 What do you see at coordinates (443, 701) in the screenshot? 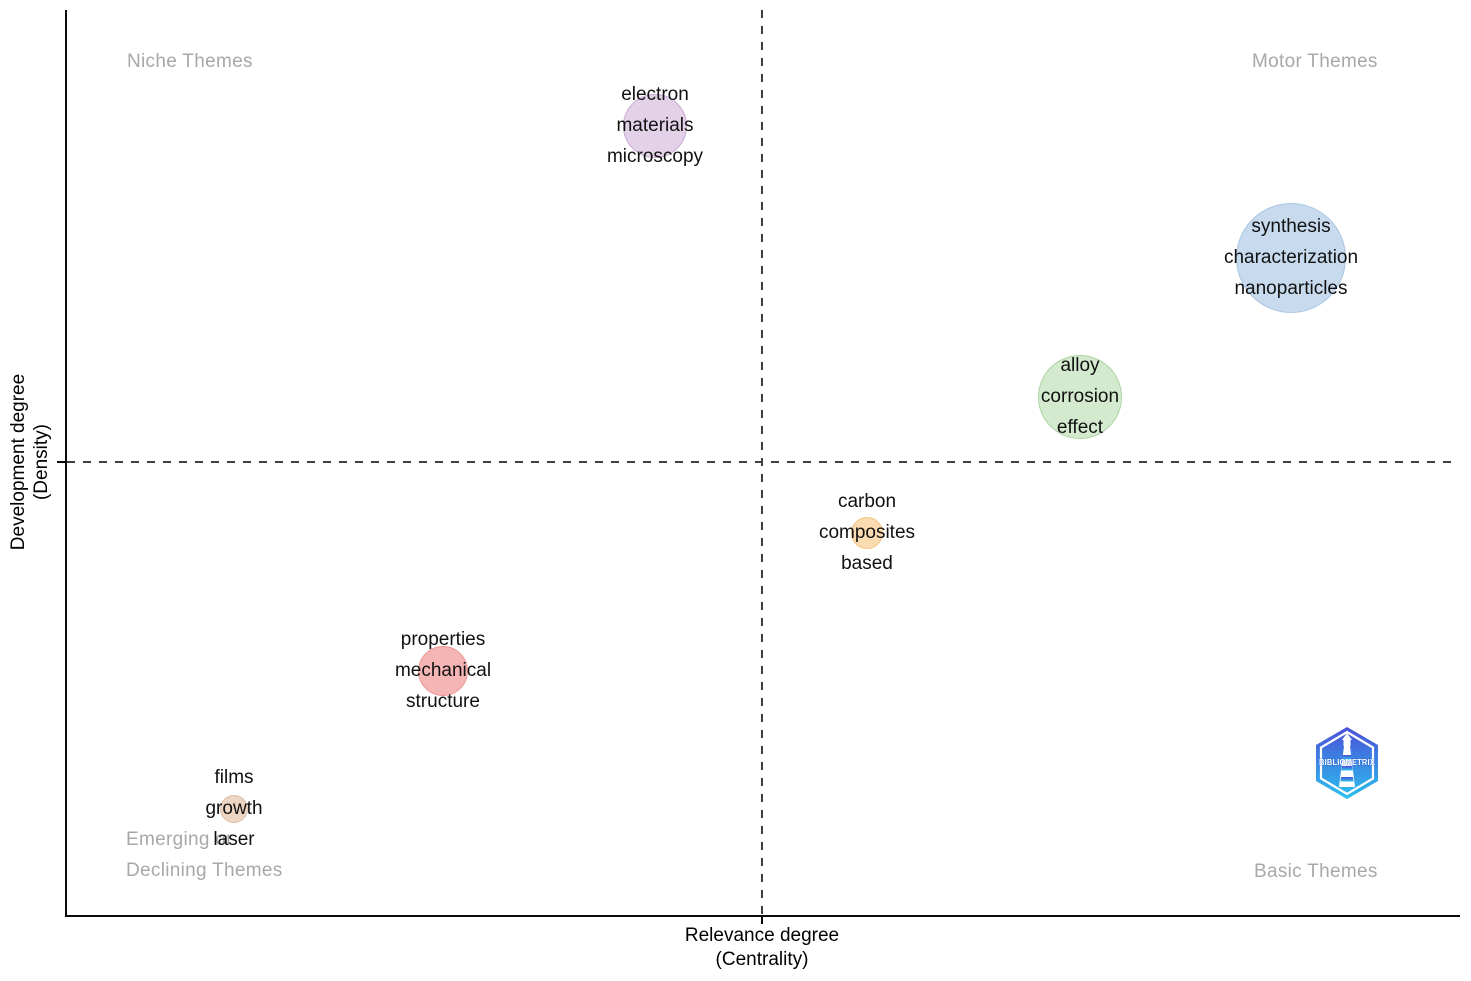
I see `theme-word: structure` at bounding box center [443, 701].